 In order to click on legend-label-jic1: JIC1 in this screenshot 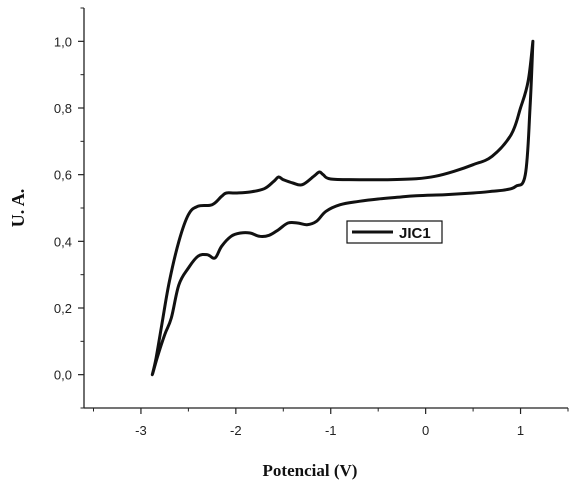, I will do `click(415, 233)`.